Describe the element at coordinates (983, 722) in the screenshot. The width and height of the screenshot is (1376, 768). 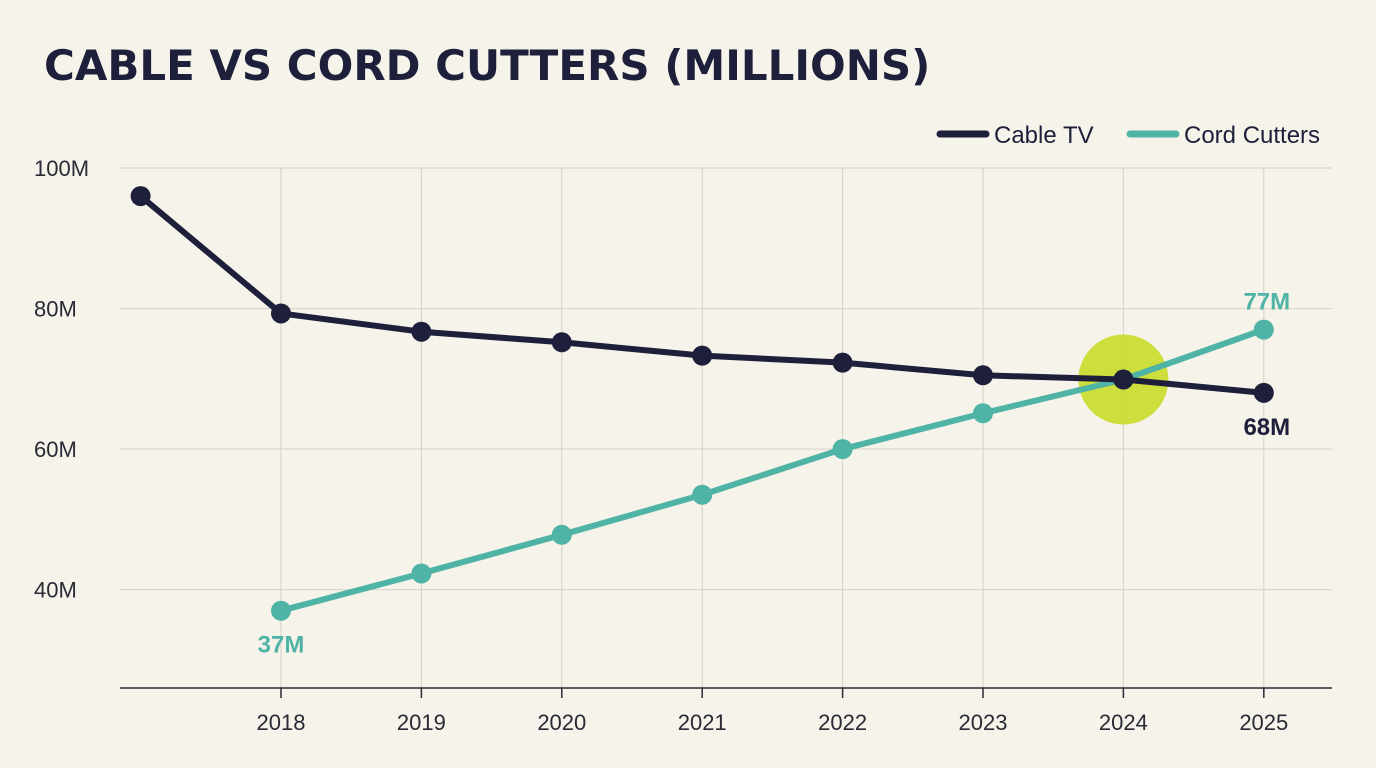
I see `x-tick-label: 2023` at that location.